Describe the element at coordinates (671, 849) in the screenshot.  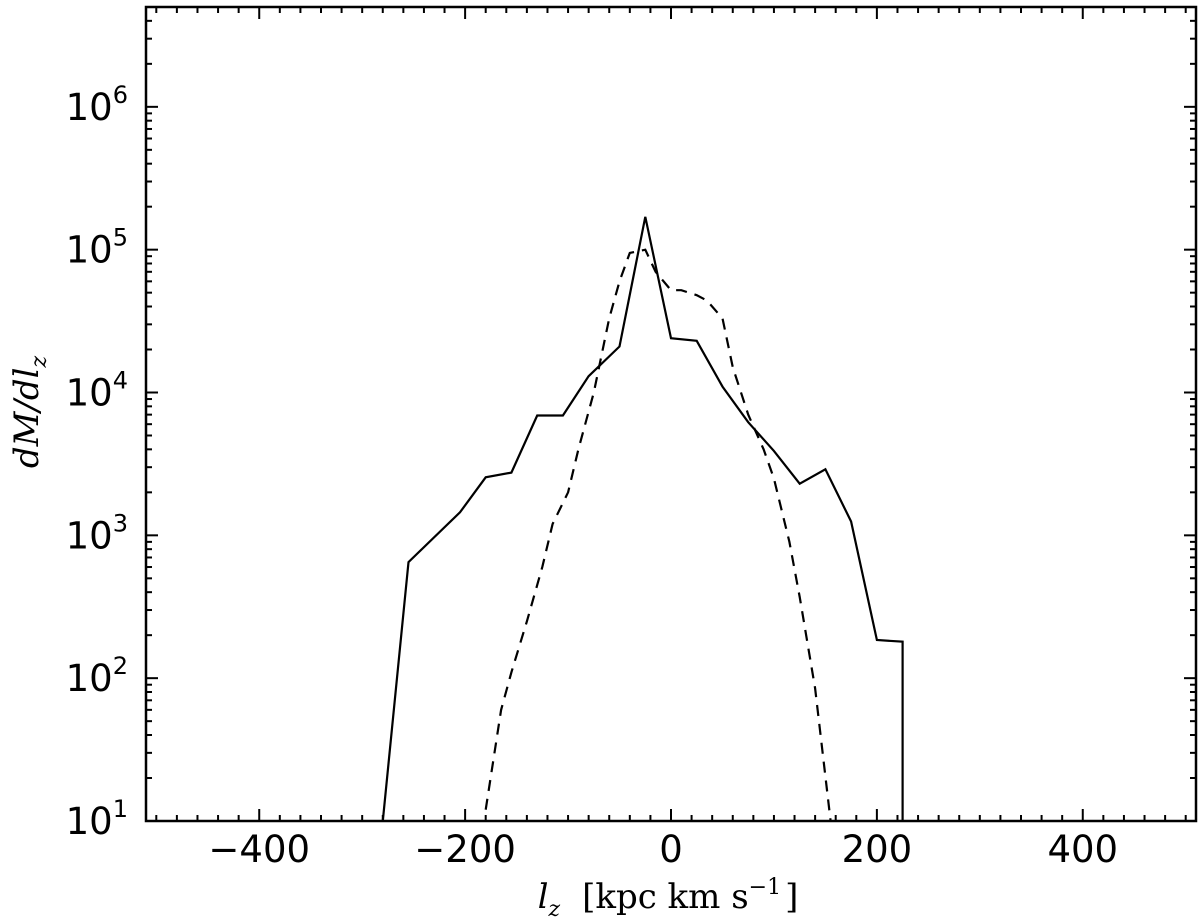
I see `x-tick-label: 0` at that location.